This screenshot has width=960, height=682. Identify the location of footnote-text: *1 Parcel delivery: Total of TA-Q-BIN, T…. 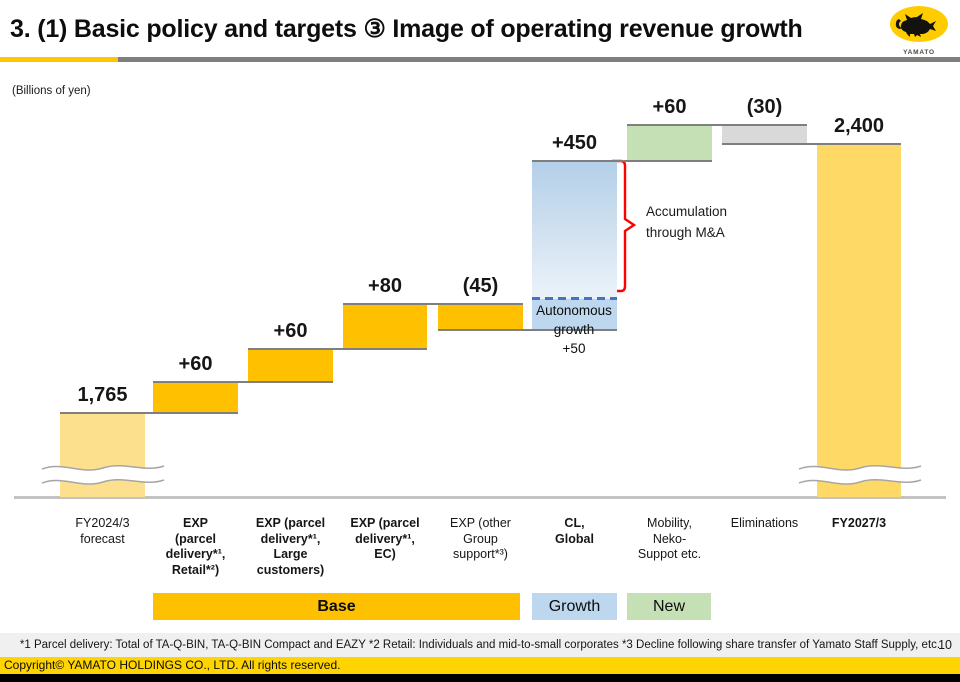
(480, 645).